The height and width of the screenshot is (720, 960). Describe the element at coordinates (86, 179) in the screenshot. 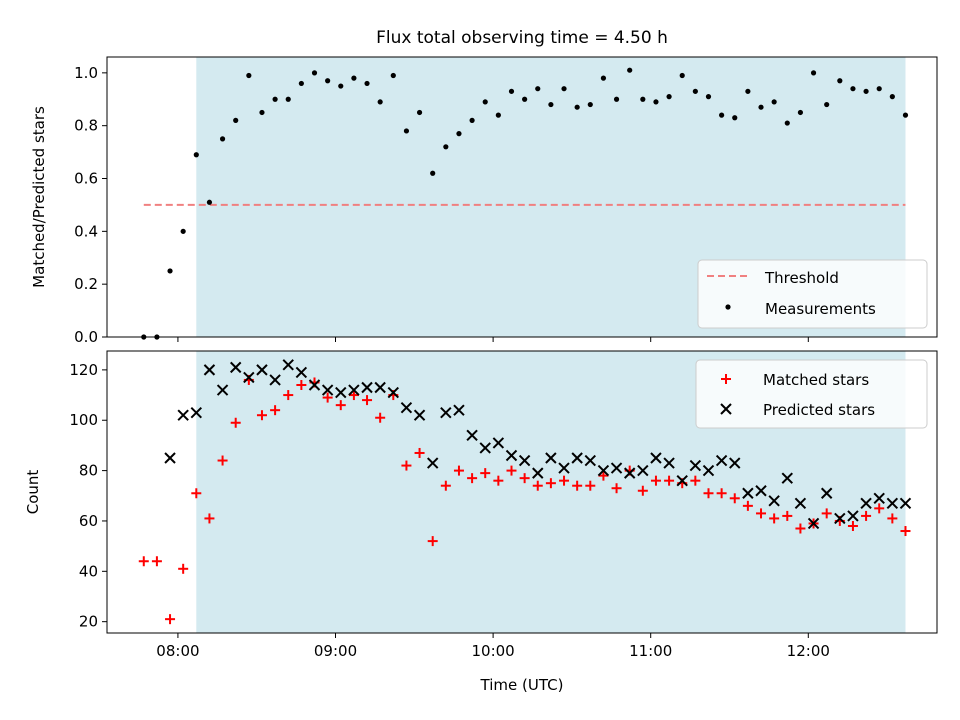

I see `top-y-tick-label: 0.6` at that location.